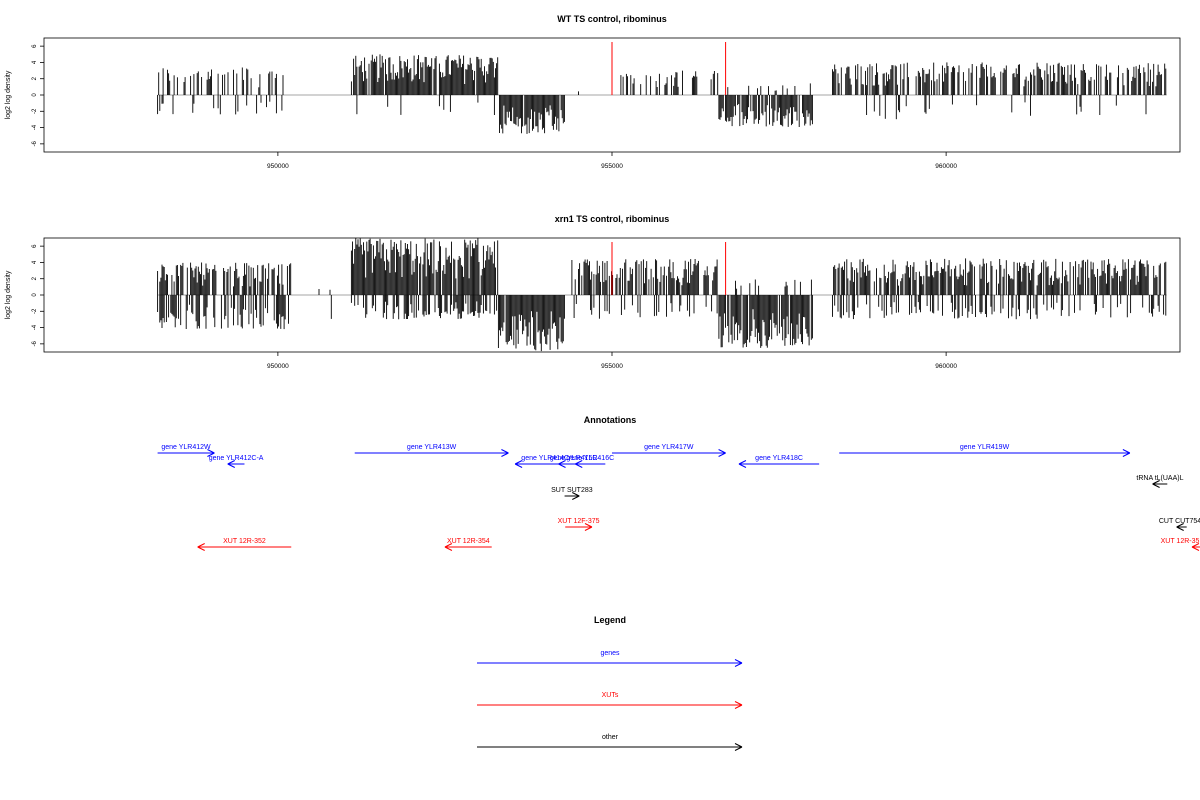 Image resolution: width=1200 pixels, height=800 pixels. What do you see at coordinates (590, 458) in the screenshot?
I see `feature-label: gene YLR416C` at bounding box center [590, 458].